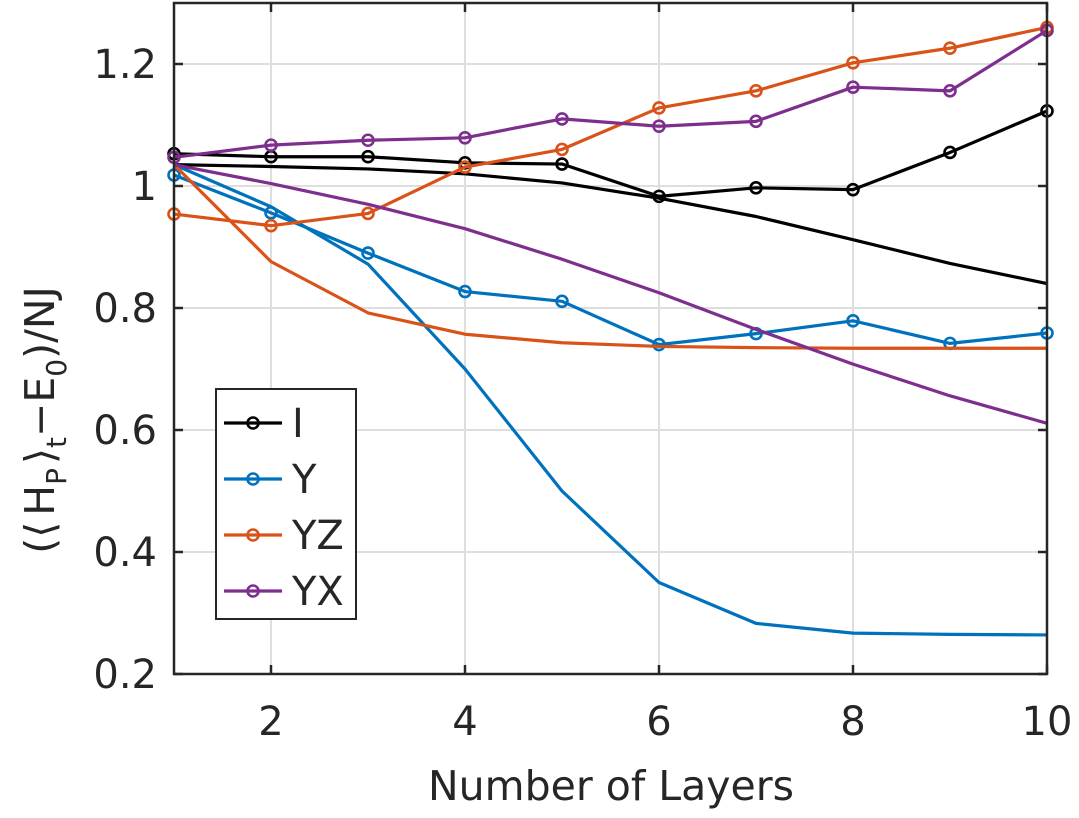 Image resolution: width=1079 pixels, height=818 pixels. I want to click on y-tick-label: 1.2, so click(125, 65).